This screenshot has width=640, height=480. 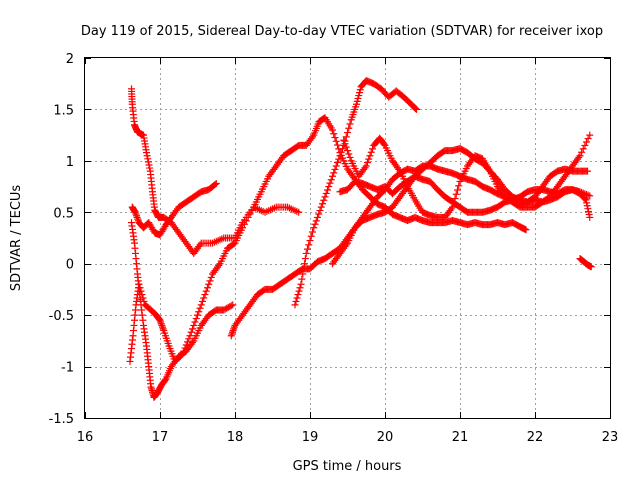 What do you see at coordinates (70, 59) in the screenshot?
I see `y-tick-label: 2` at bounding box center [70, 59].